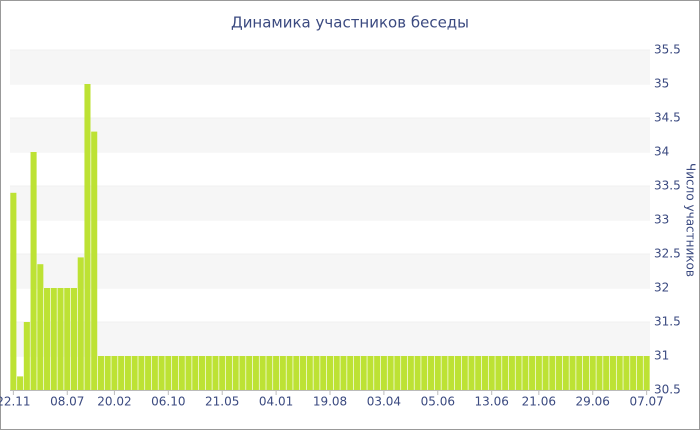 The image size is (700, 430). What do you see at coordinates (114, 402) in the screenshot?
I see `x-tick-label: 20.02` at bounding box center [114, 402].